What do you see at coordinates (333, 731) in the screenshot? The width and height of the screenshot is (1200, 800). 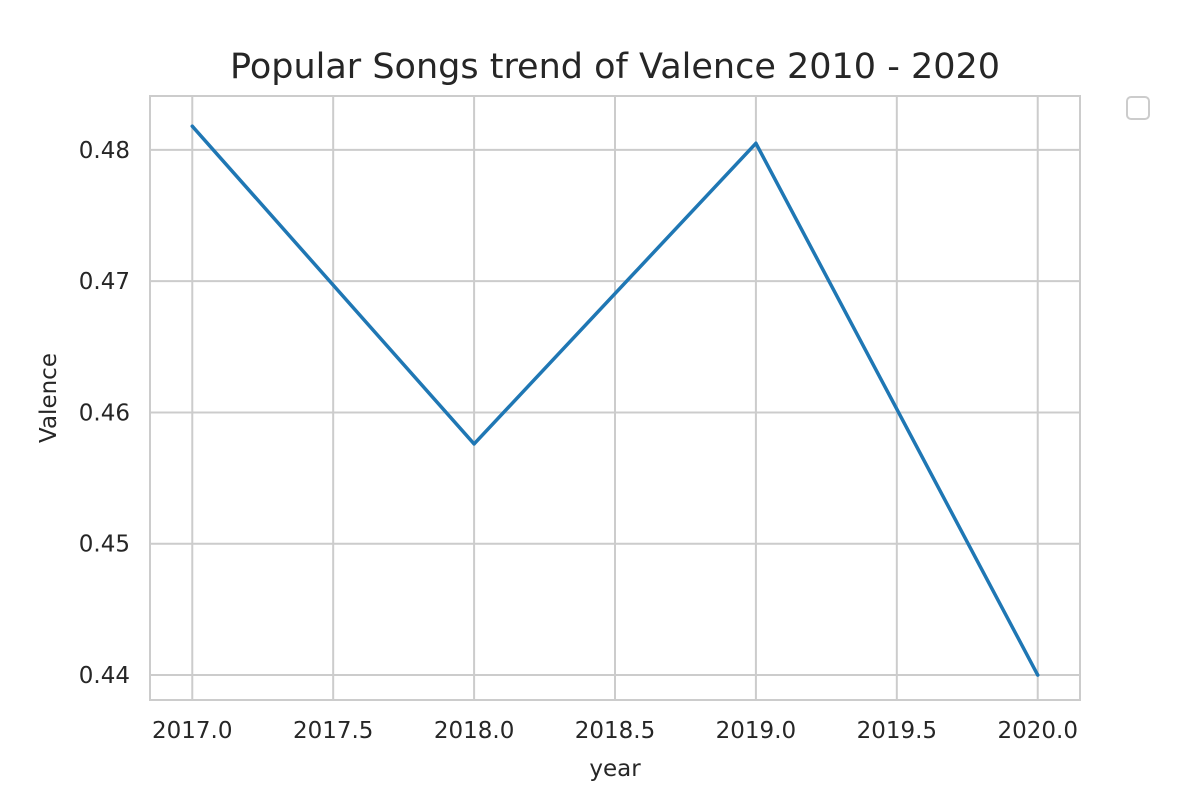 I see `x-tick-label: 2017.5` at bounding box center [333, 731].